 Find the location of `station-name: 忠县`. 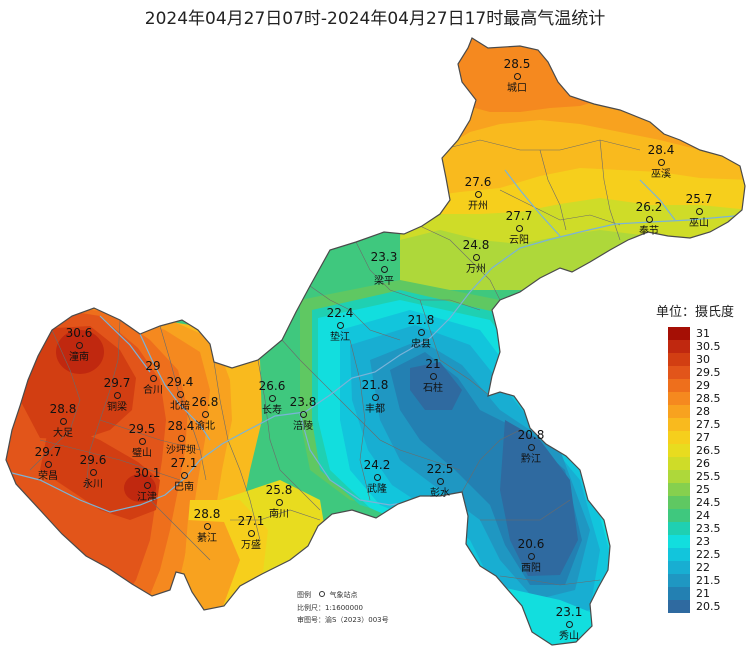

station-name: 忠县 is located at coordinates (421, 344).